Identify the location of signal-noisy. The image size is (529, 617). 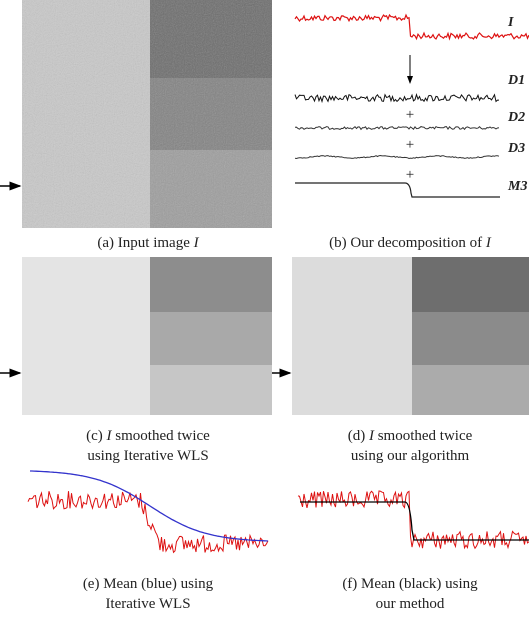
(148, 522).